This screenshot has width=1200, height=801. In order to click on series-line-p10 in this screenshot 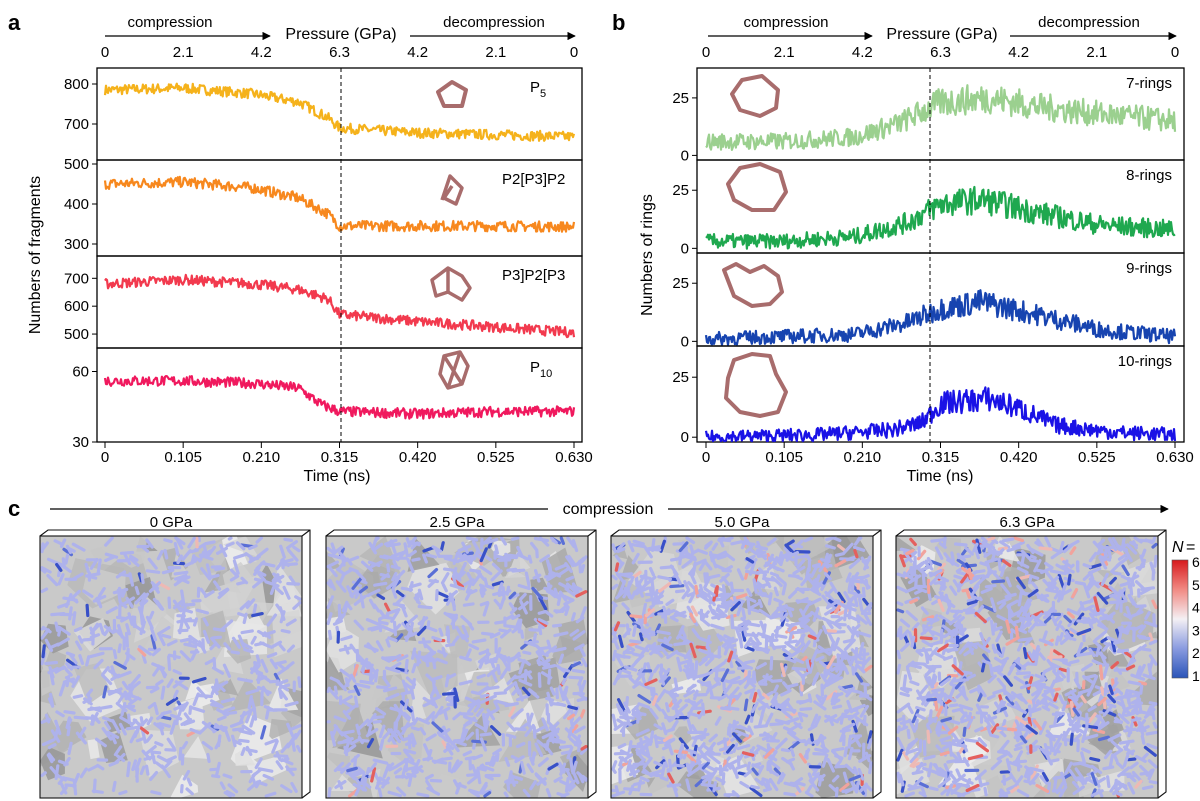, I will do `click(339, 397)`.